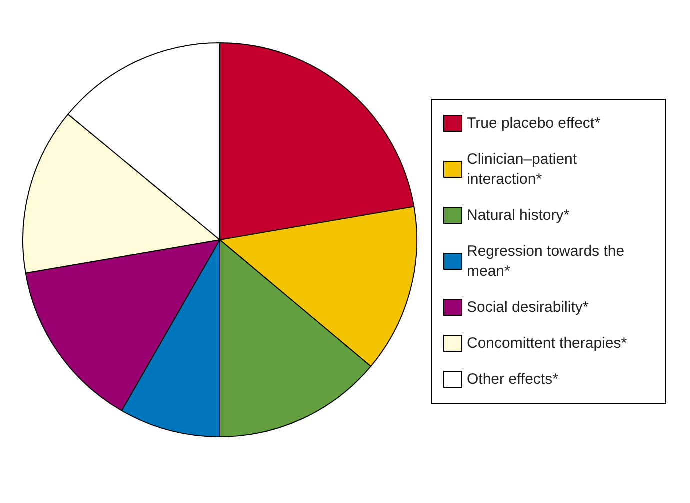  Describe the element at coordinates (513, 379) in the screenshot. I see `legend-label: Other effects*` at that location.